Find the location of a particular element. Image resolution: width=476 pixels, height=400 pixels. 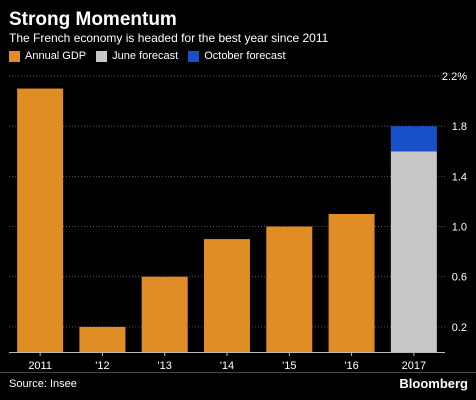

y-tick-label: 0.6 is located at coordinates (459, 278).